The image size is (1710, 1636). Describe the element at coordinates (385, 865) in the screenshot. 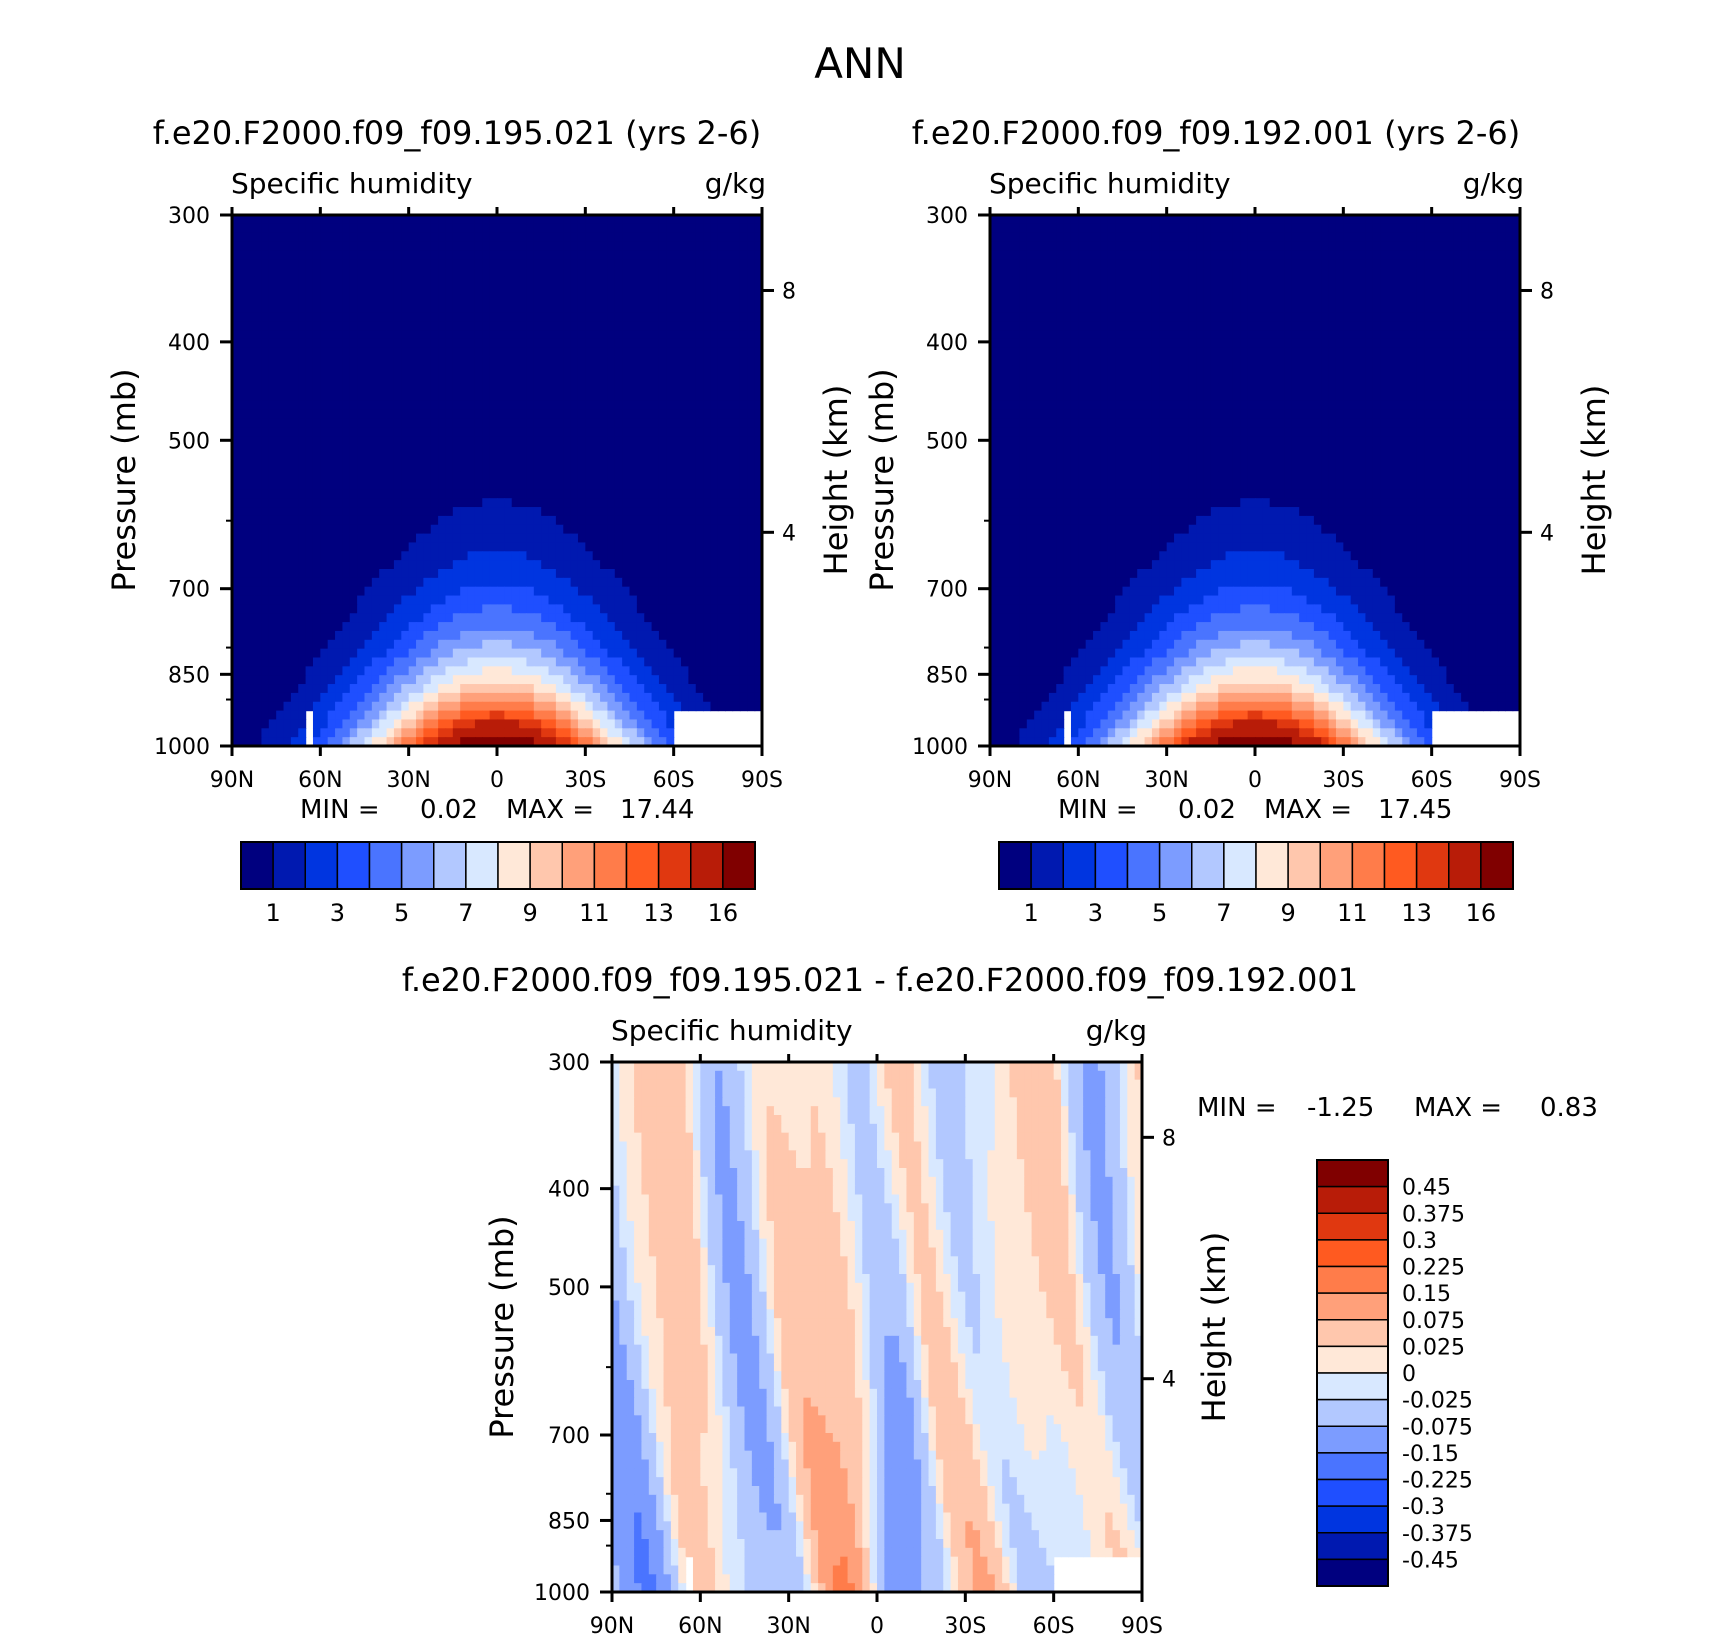

I see `panel-a-colorbar-swatch` at that location.